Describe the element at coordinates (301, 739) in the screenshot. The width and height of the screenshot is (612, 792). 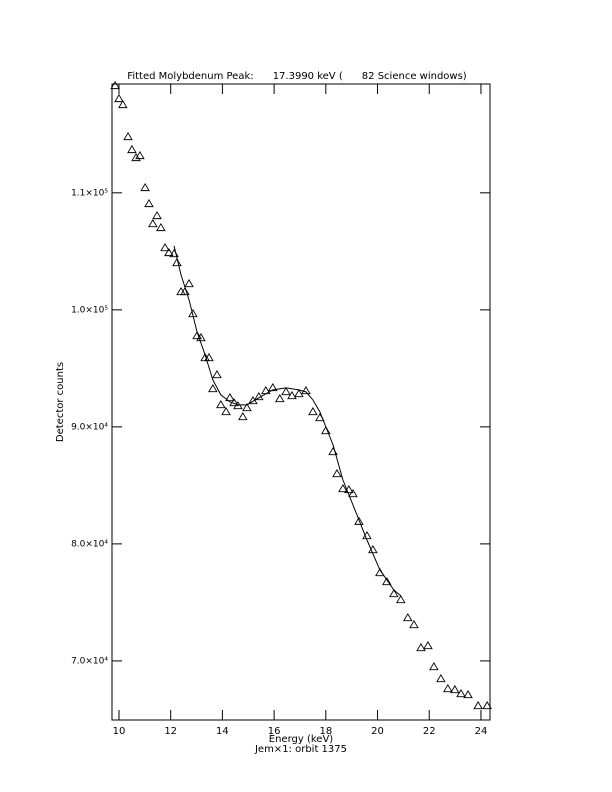
I see `x-axis-label: Energy (keV)` at that location.